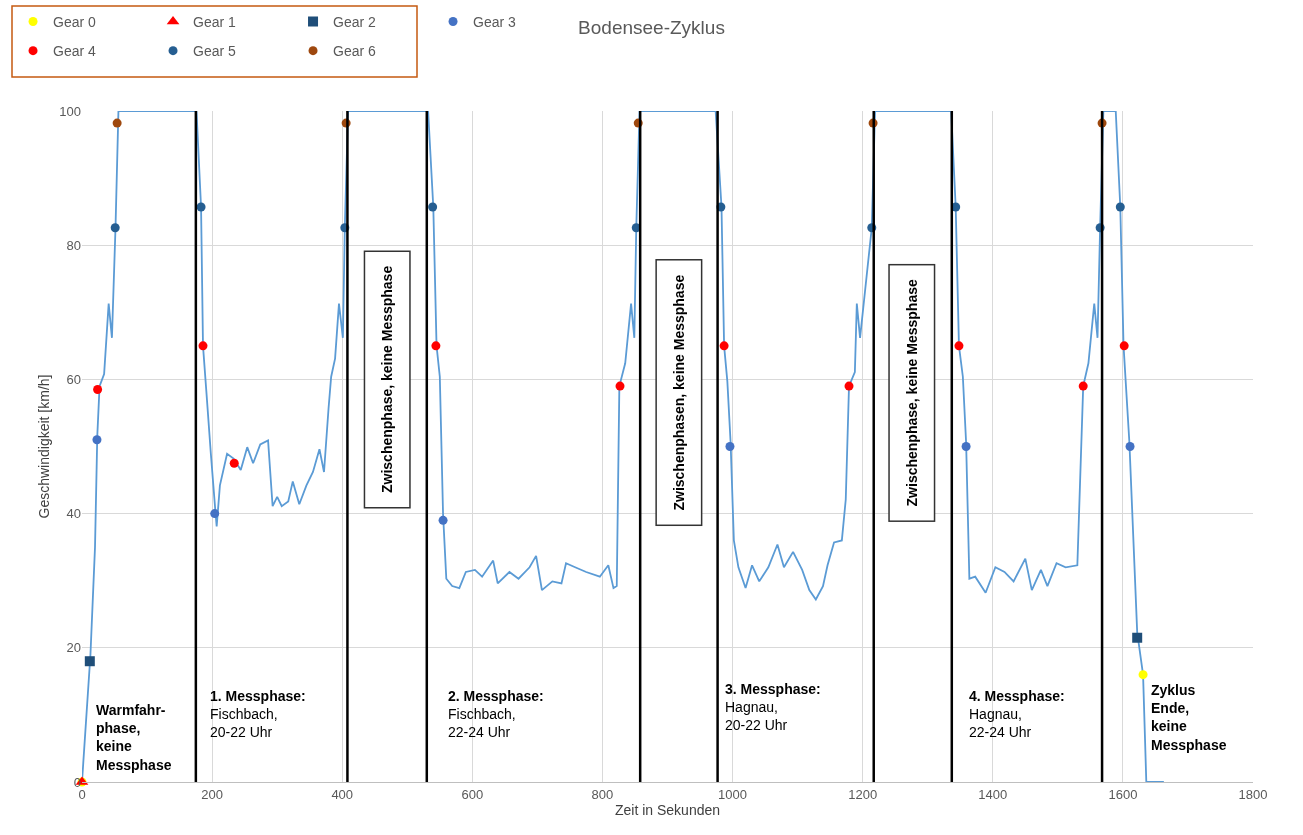  What do you see at coordinates (73, 245) in the screenshot?
I see `y-tick-label: 80` at bounding box center [73, 245].